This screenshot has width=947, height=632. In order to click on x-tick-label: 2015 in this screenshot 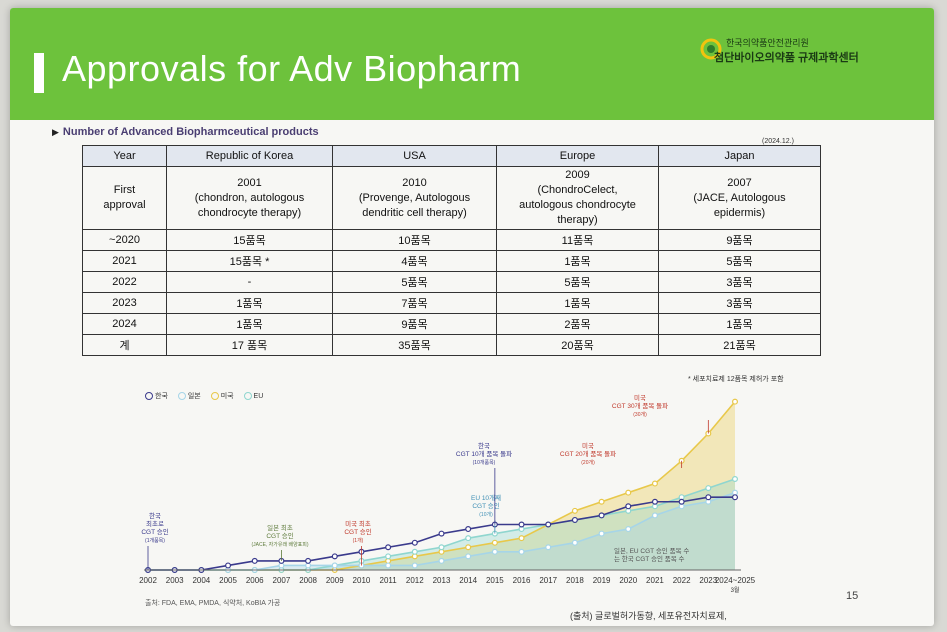, I will do `click(495, 580)`.